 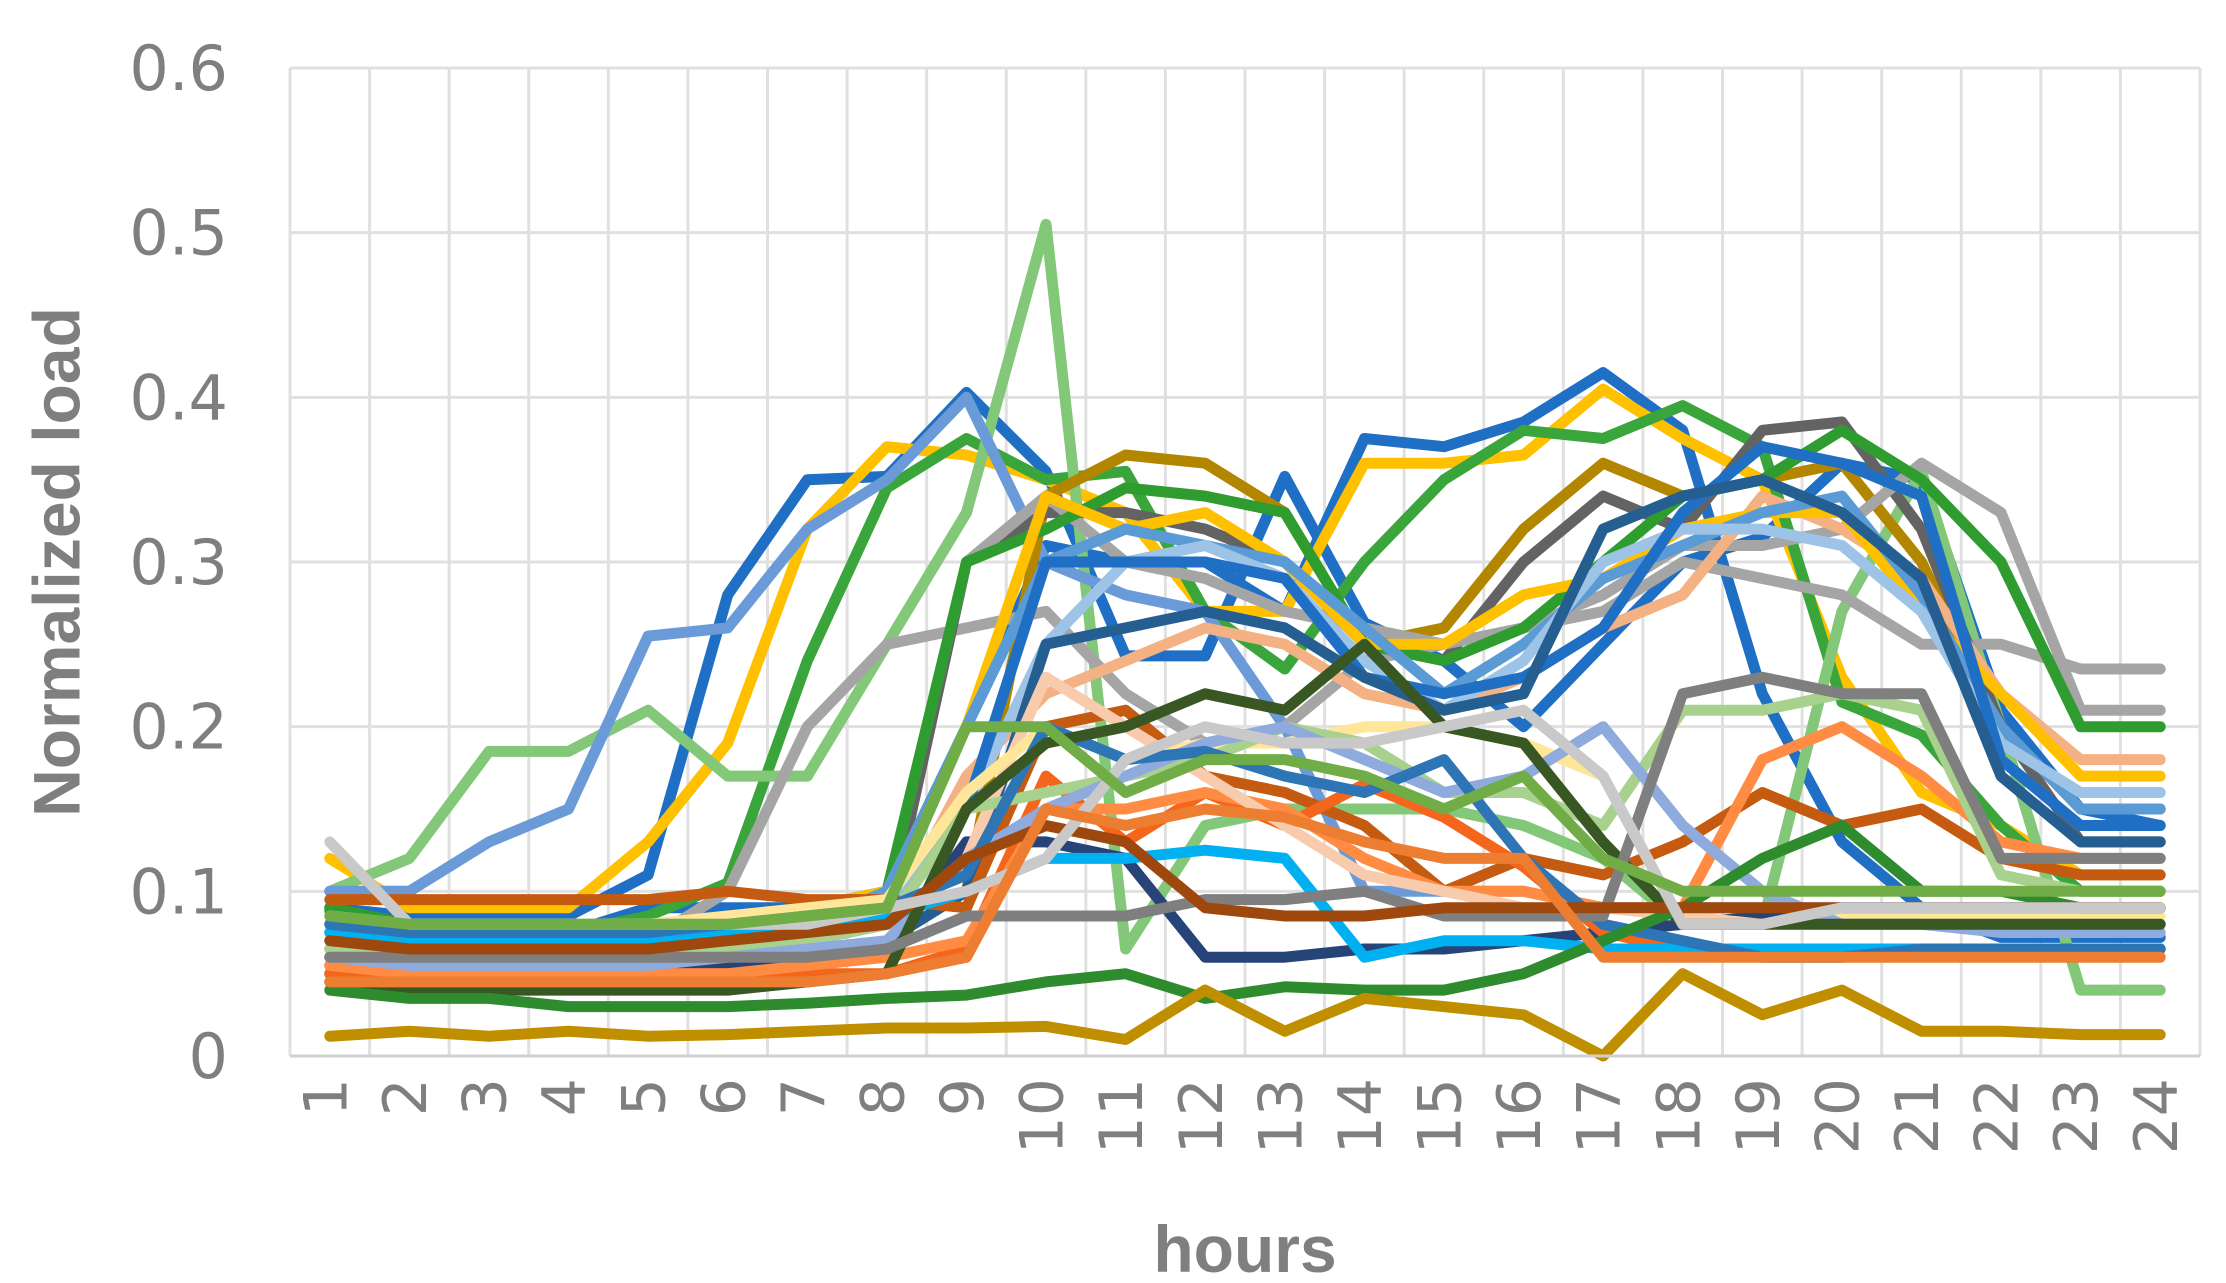 What do you see at coordinates (963, 1097) in the screenshot?
I see `x-tick-label: 9` at bounding box center [963, 1097].